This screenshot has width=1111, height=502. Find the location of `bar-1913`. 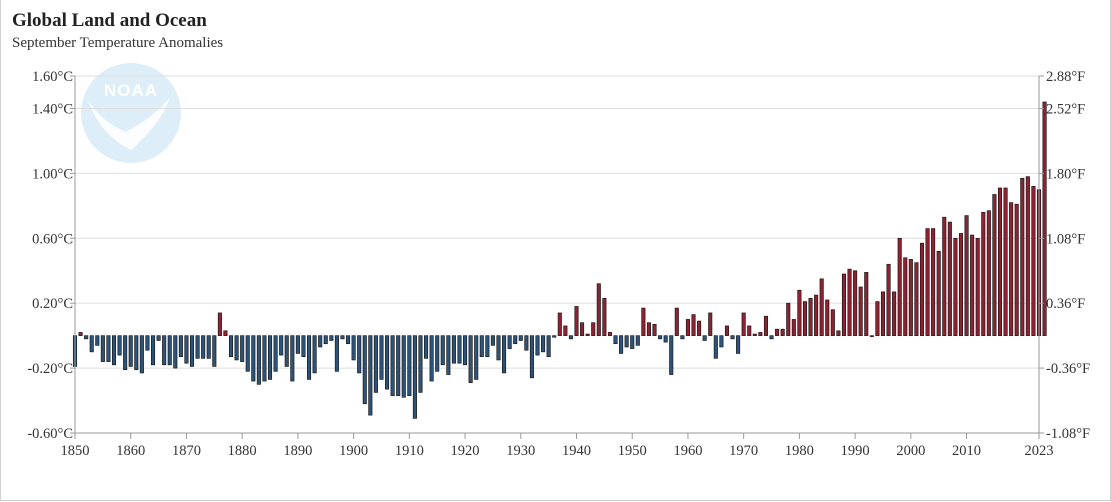

bar-1913 is located at coordinates (426, 347).